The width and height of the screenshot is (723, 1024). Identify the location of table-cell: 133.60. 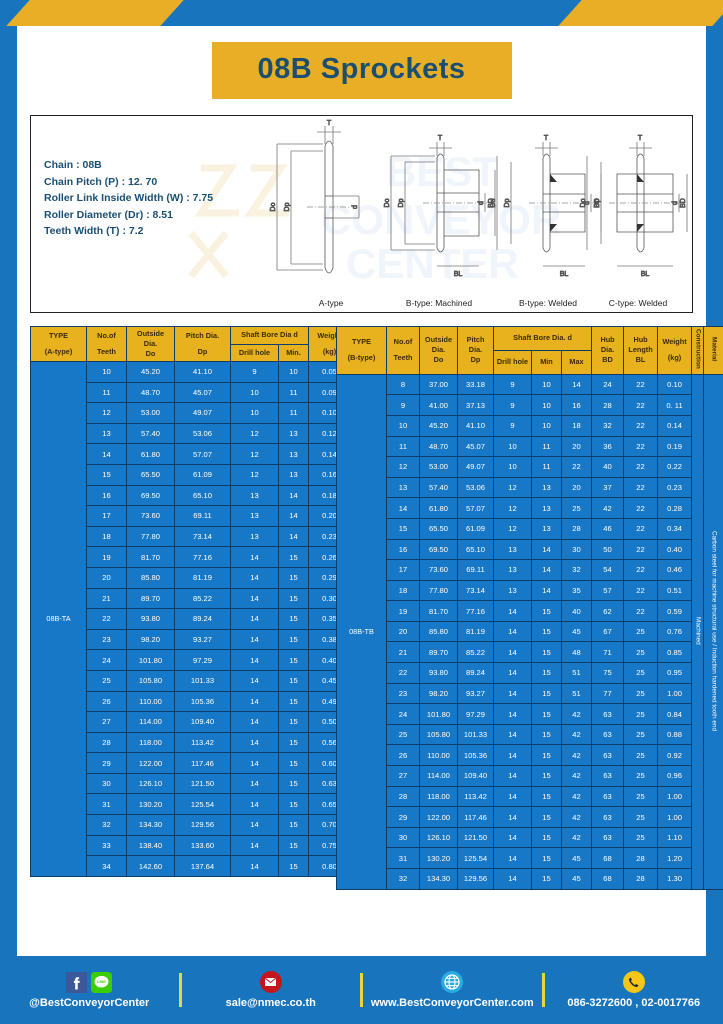
(202, 845).